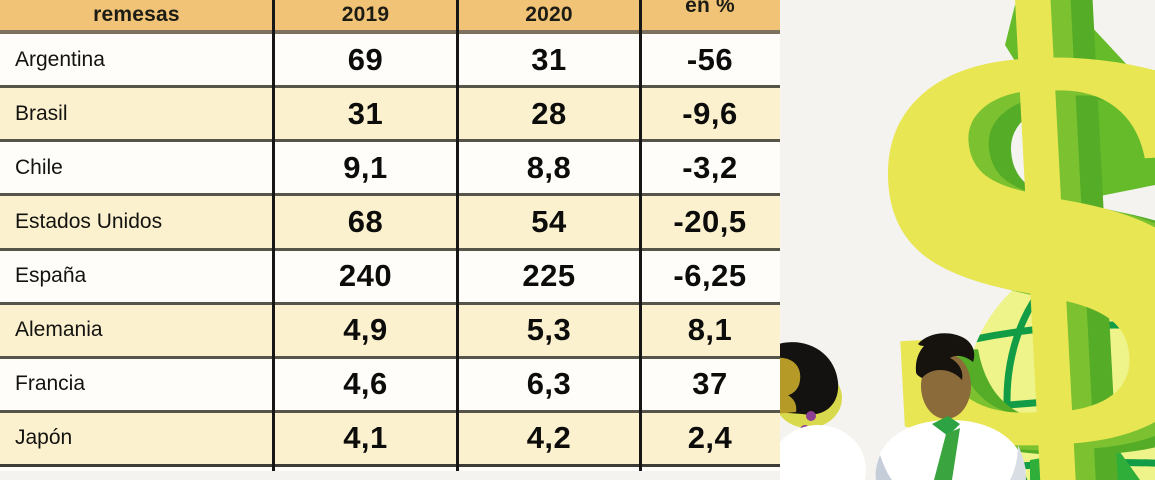  I want to click on variation-cell: -20,5, so click(710, 221).